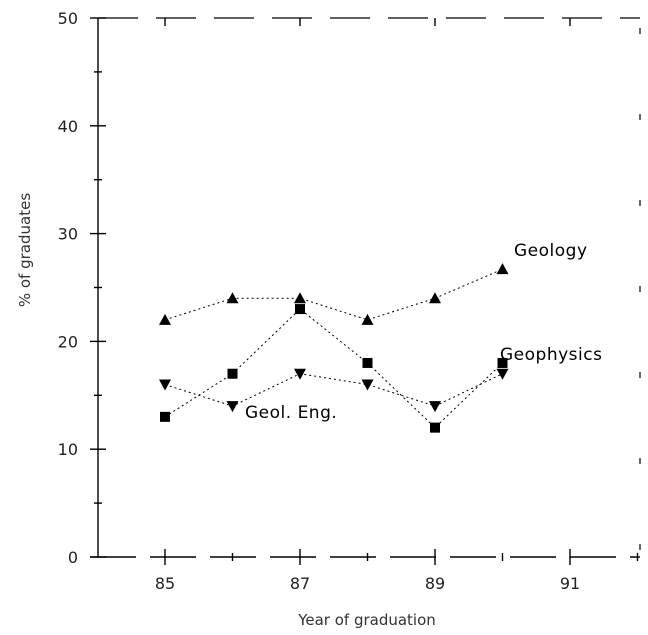  I want to click on x-tick-label: 91, so click(570, 583).